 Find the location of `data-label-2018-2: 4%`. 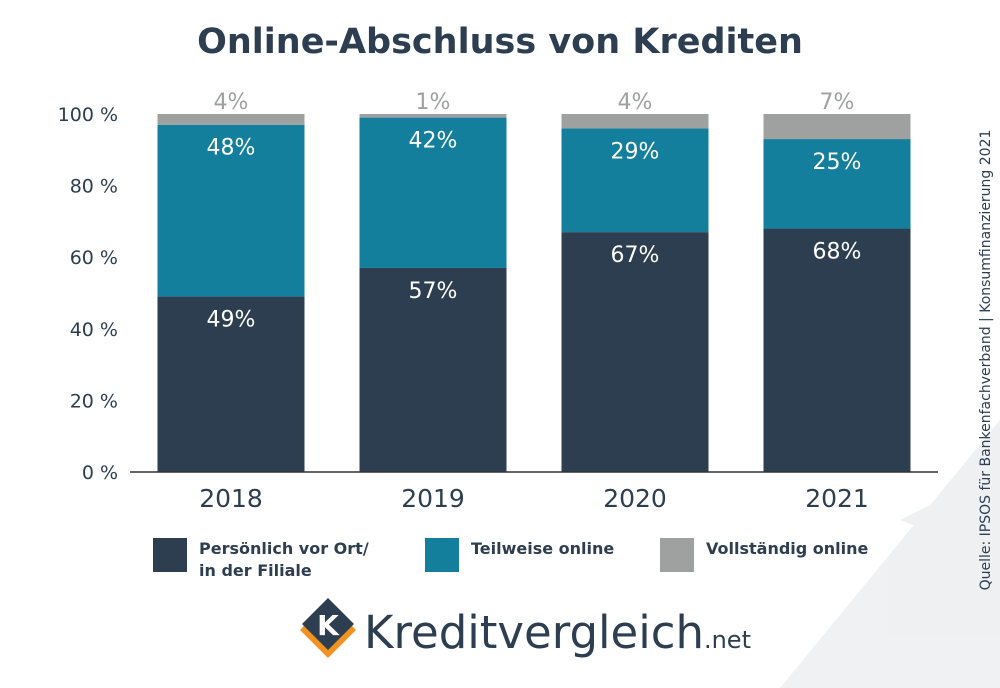

data-label-2018-2: 4% is located at coordinates (231, 102).